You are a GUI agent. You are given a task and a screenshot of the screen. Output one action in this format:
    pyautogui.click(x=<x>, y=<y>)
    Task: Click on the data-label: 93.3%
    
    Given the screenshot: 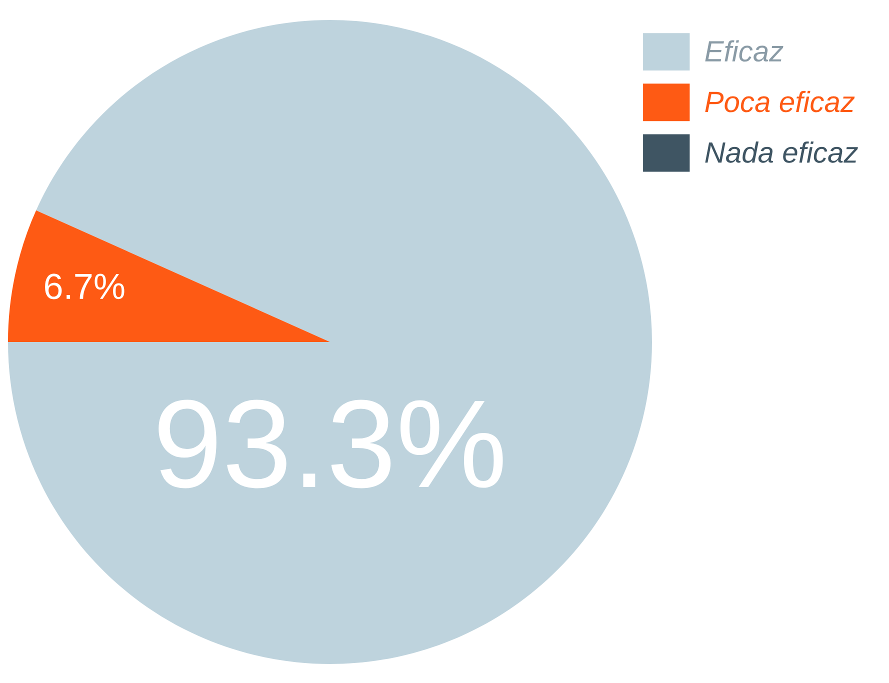 What is the action you would take?
    pyautogui.click(x=330, y=444)
    